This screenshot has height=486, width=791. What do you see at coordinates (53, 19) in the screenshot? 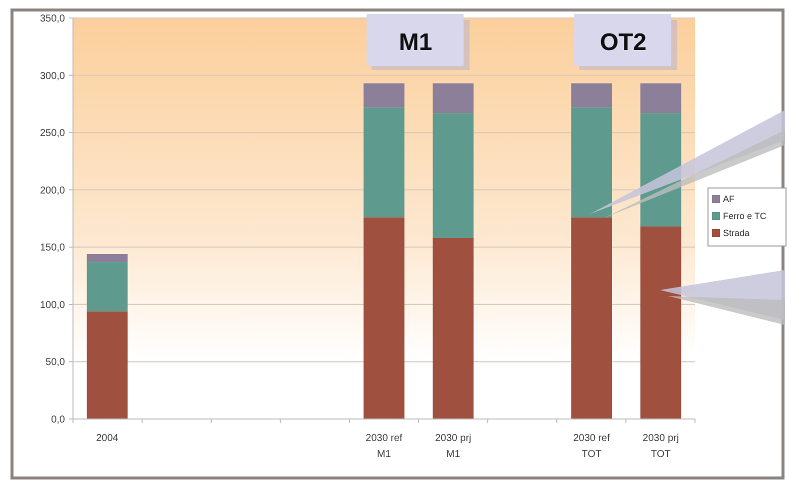
I see `y-tick-label: 350,0` at bounding box center [53, 19].